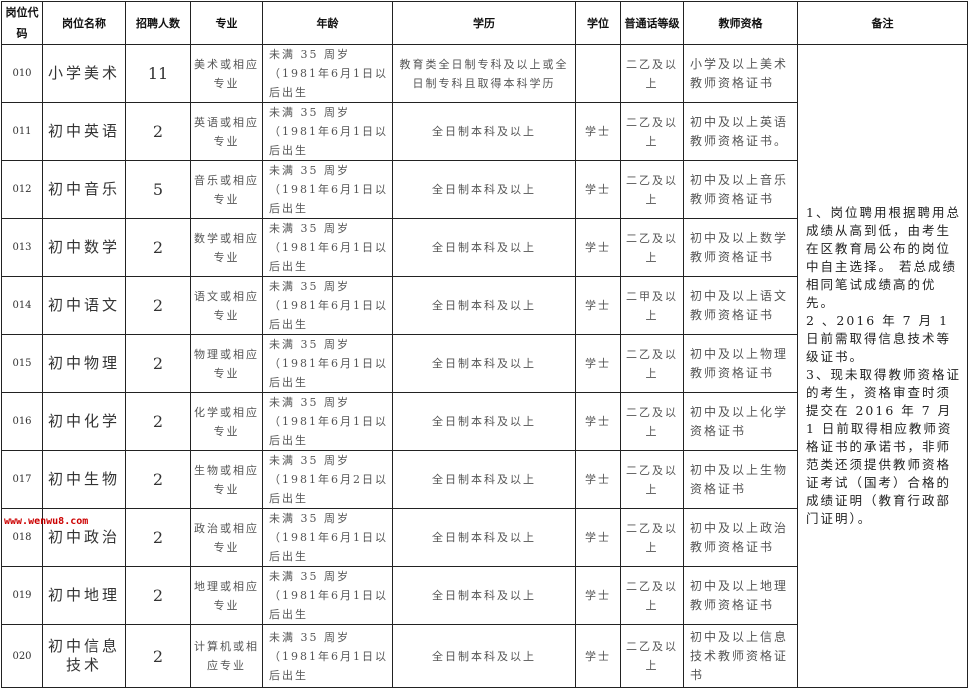  Describe the element at coordinates (327, 479) in the screenshot. I see `cell-age: 未满 35 周岁（1981年6月2日以后出生` at that location.